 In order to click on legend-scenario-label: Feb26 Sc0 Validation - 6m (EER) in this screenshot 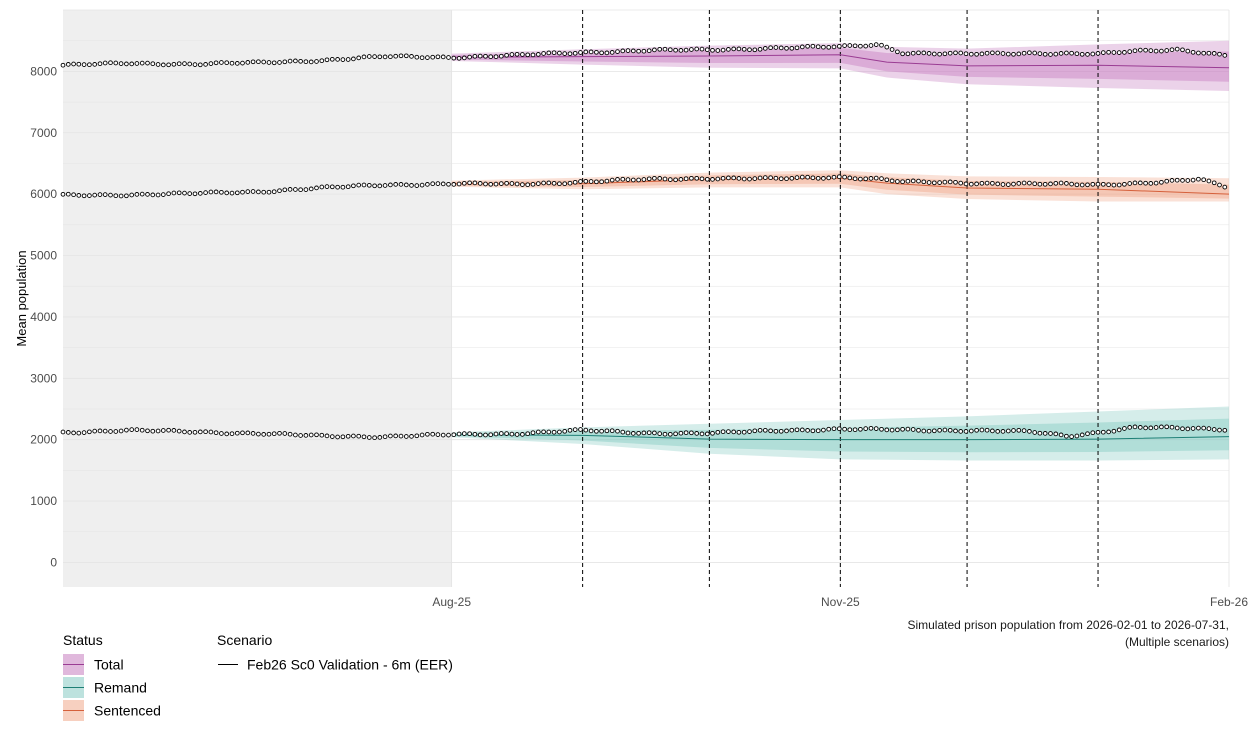, I will do `click(350, 665)`.